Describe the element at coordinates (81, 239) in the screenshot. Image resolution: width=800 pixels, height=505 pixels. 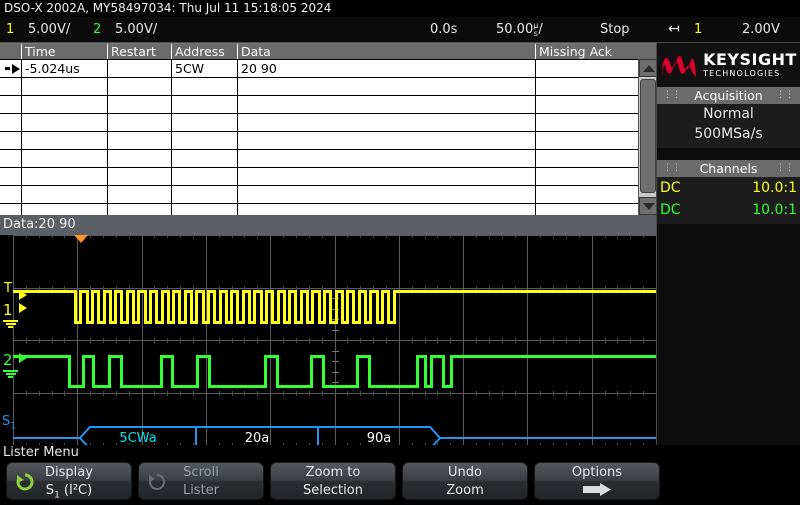
I see `trigger-position-marker-icon` at that location.